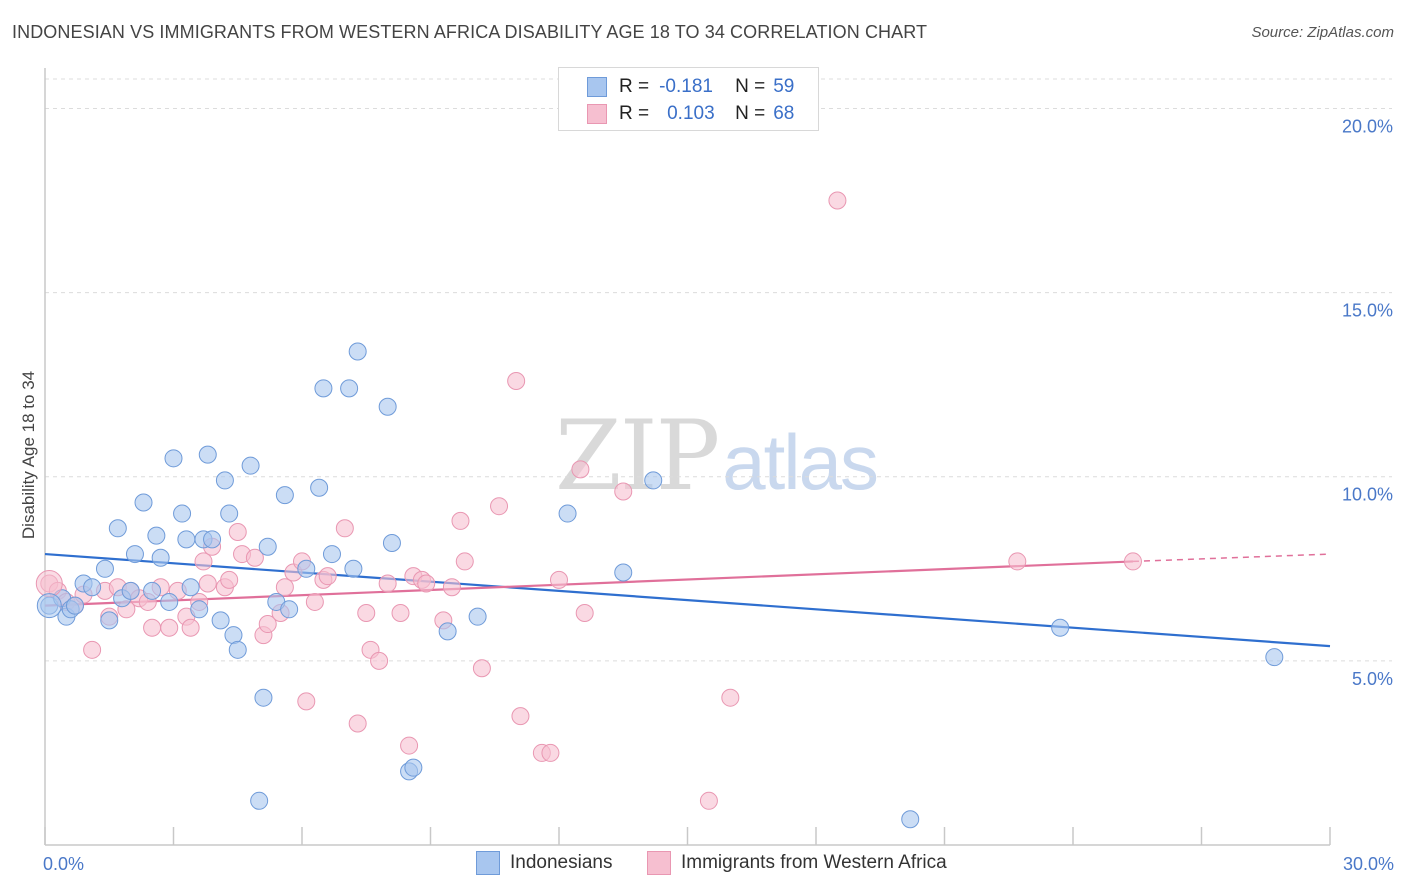 This screenshot has height=892, width=1406. Describe the element at coordinates (1322, 32) in the screenshot. I see `source-label: Source: ZipAtlas.com` at that location.